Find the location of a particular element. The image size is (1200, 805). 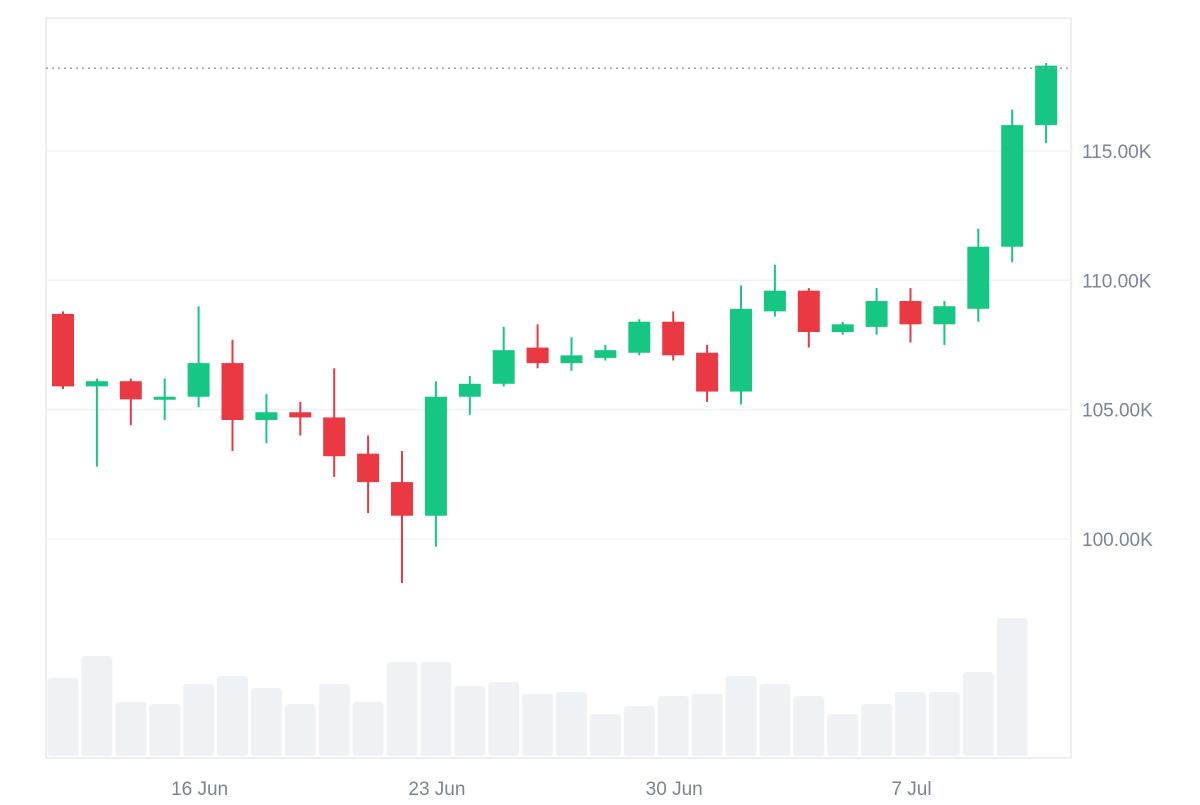

x-tick-label: 23 Jun is located at coordinates (436, 789).